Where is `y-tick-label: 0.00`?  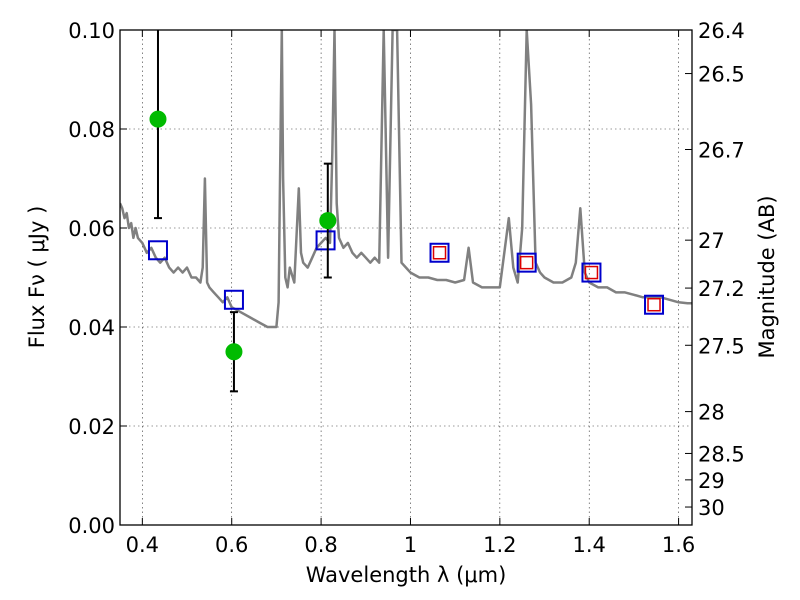 y-tick-label: 0.00 is located at coordinates (91, 526).